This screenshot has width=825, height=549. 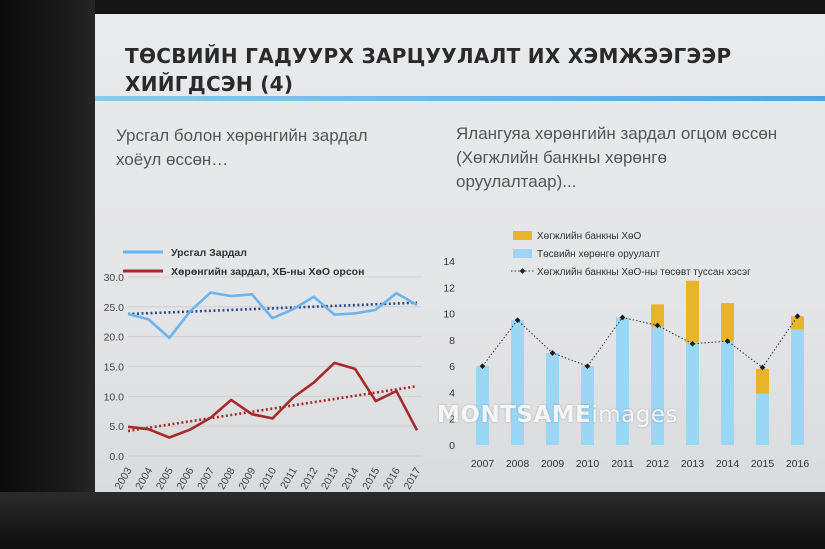 What do you see at coordinates (599, 254) in the screenshot?
I see `legend-label-budget: Төсвийн хөрөнгө оруулалт` at bounding box center [599, 254].